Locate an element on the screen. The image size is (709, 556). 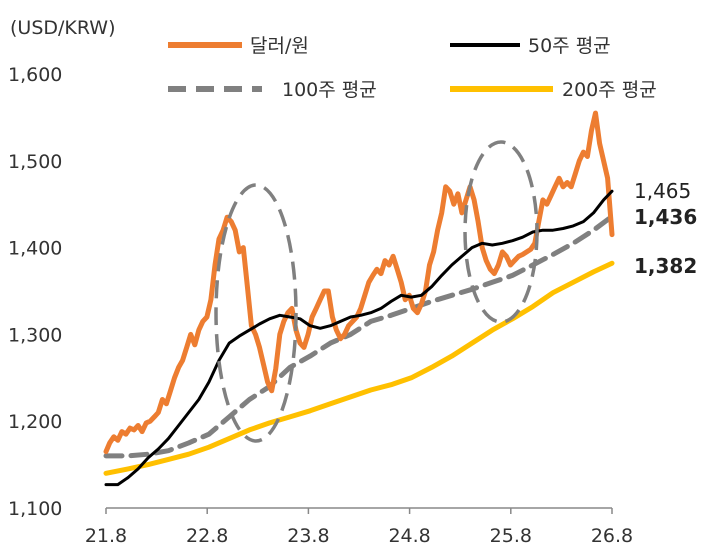
x-axis-ticks: 21.8 22.8 23.8 24.8 25.8 26.8 is located at coordinates (359, 527).